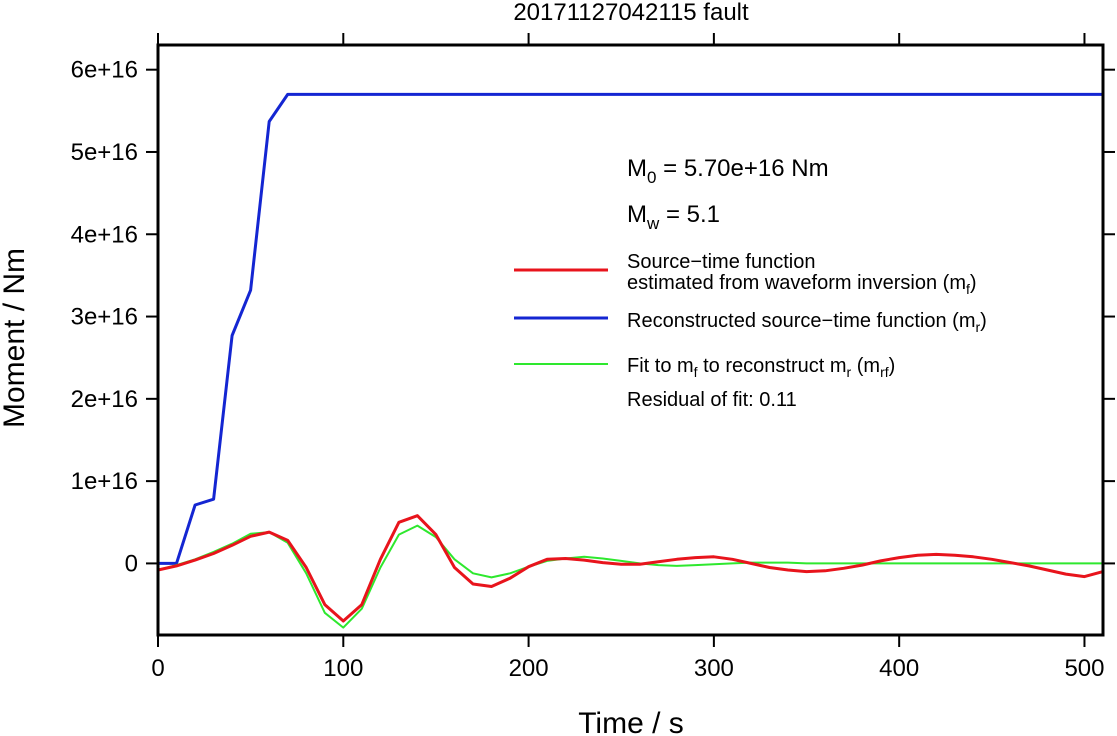 The width and height of the screenshot is (1117, 736). What do you see at coordinates (761, 367) in the screenshot?
I see `legend-label-mrf: Fit to mf to reconstruct mr (mrf)` at bounding box center [761, 367].